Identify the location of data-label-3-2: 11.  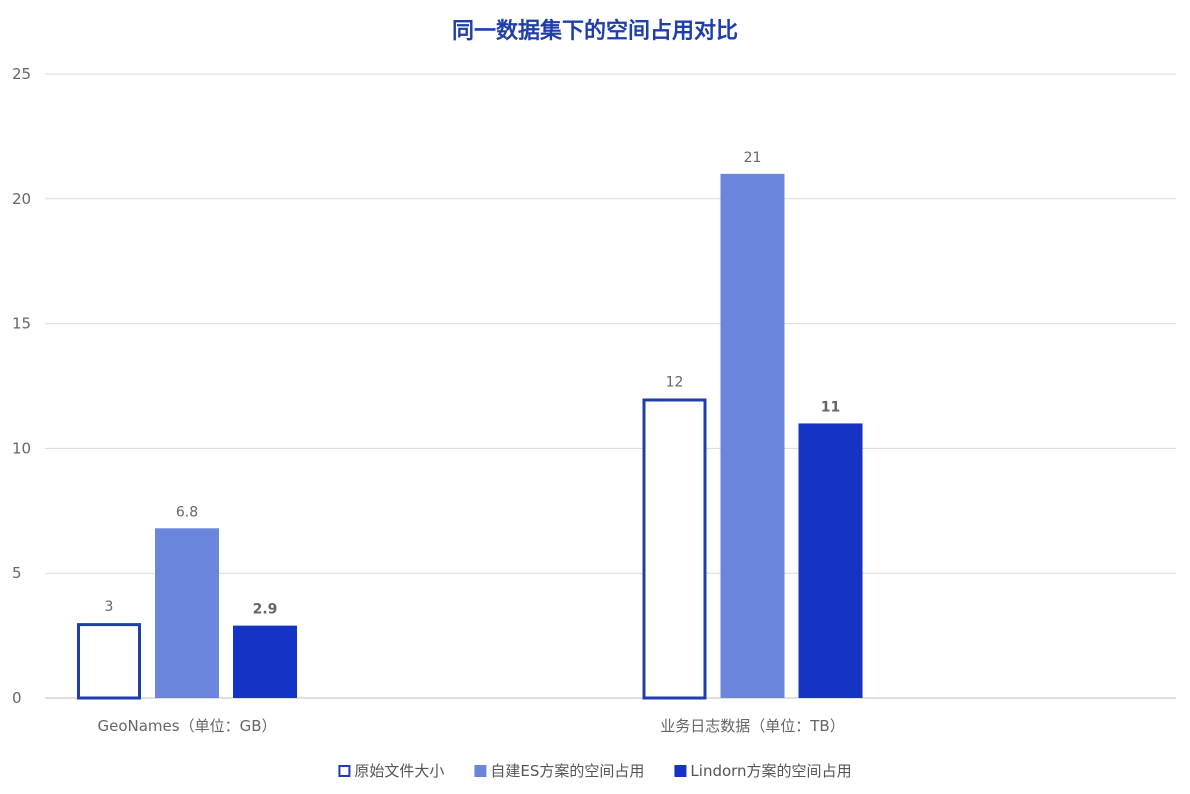
(830, 407).